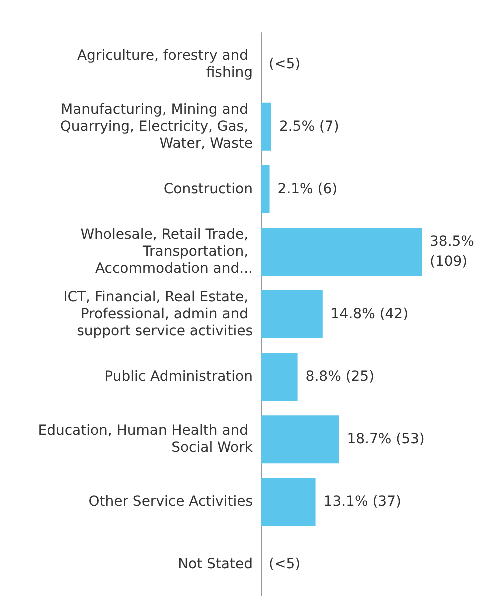  Describe the element at coordinates (170, 502) in the screenshot. I see `y-tick-label: Other Service Activities` at that location.